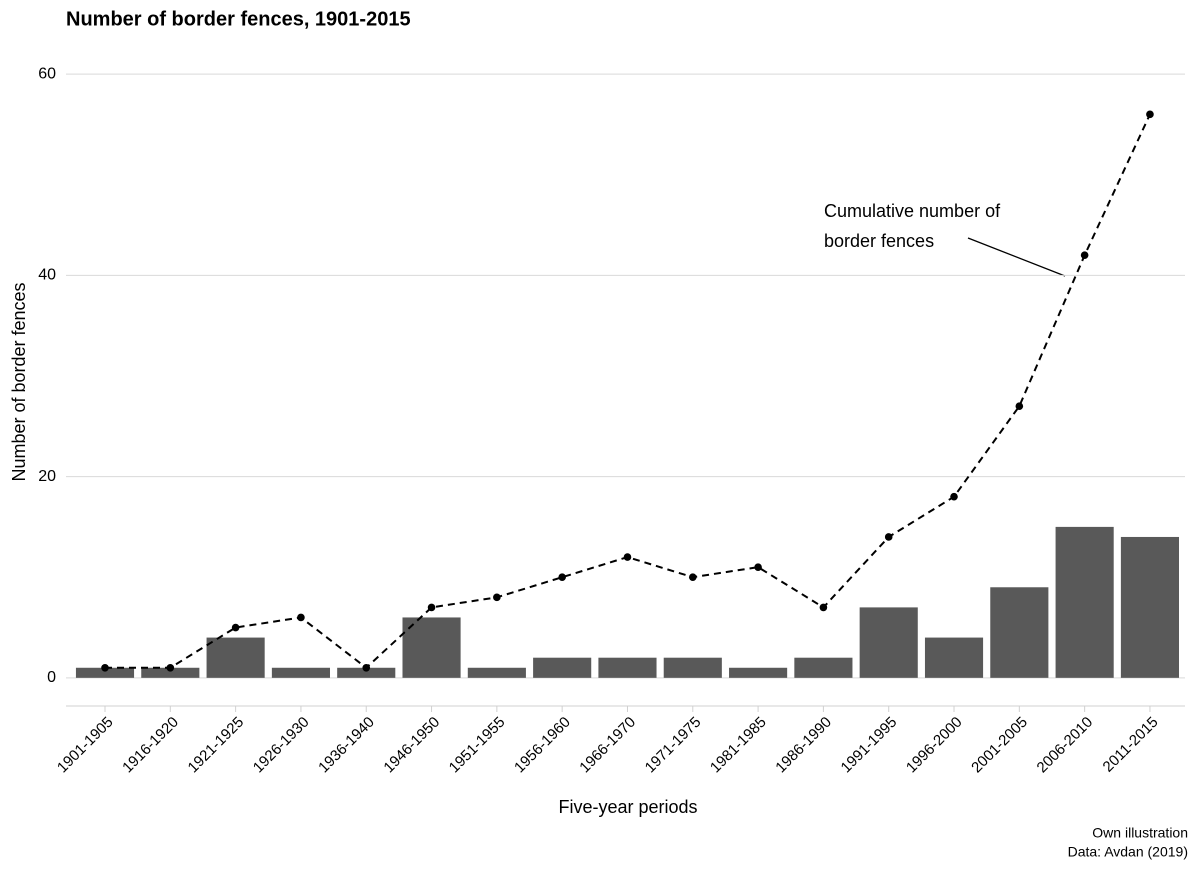 The height and width of the screenshot is (873, 1200). Describe the element at coordinates (673, 745) in the screenshot. I see `x-tick-label: 1971-1975` at that location.